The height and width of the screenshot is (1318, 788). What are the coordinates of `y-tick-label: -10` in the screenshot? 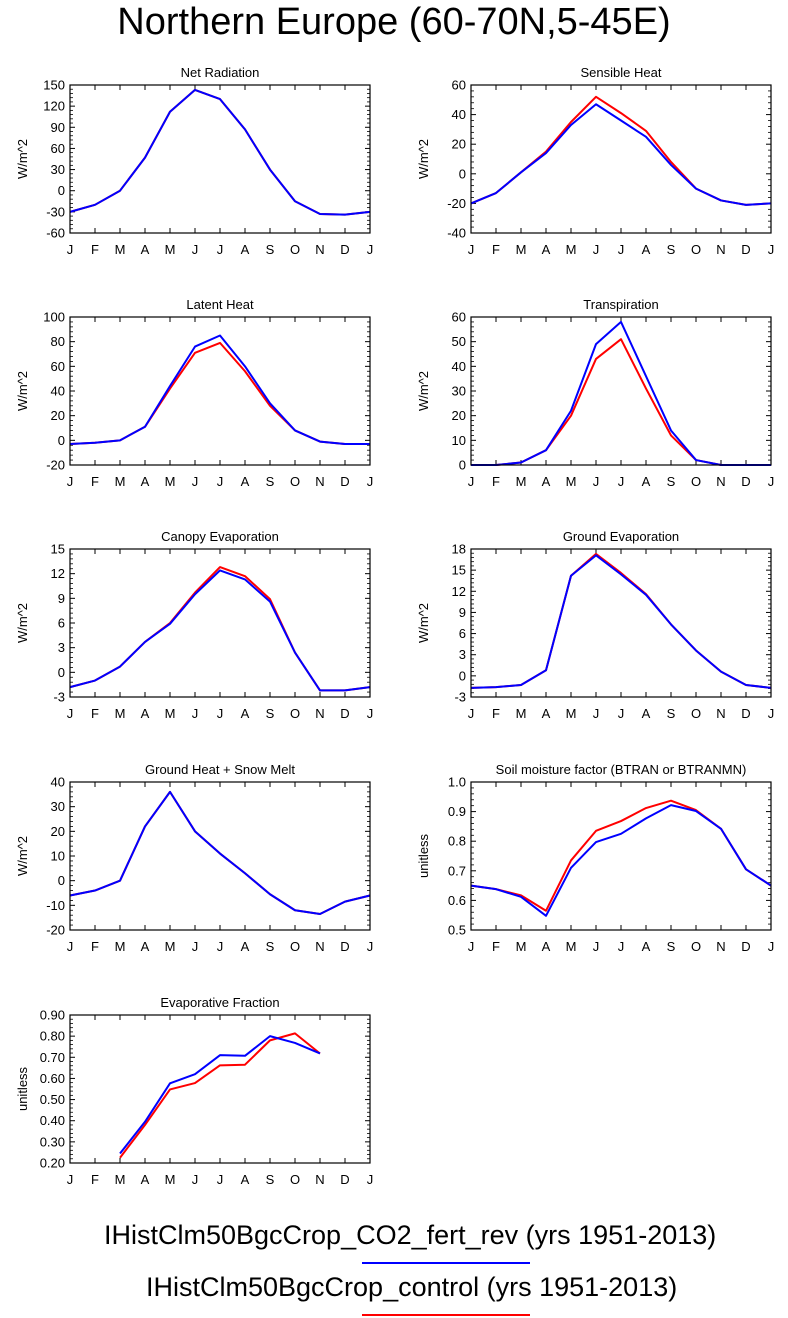 It's located at (55, 905).